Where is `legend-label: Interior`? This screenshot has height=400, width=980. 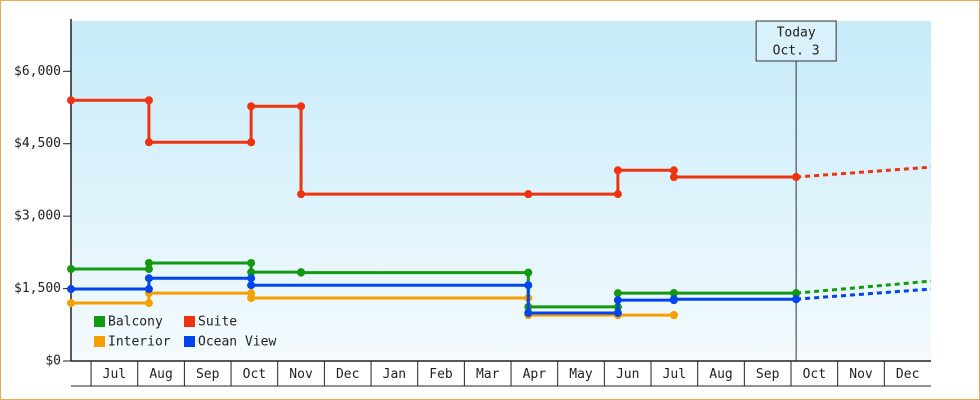
legend-label: Interior is located at coordinates (139, 342).